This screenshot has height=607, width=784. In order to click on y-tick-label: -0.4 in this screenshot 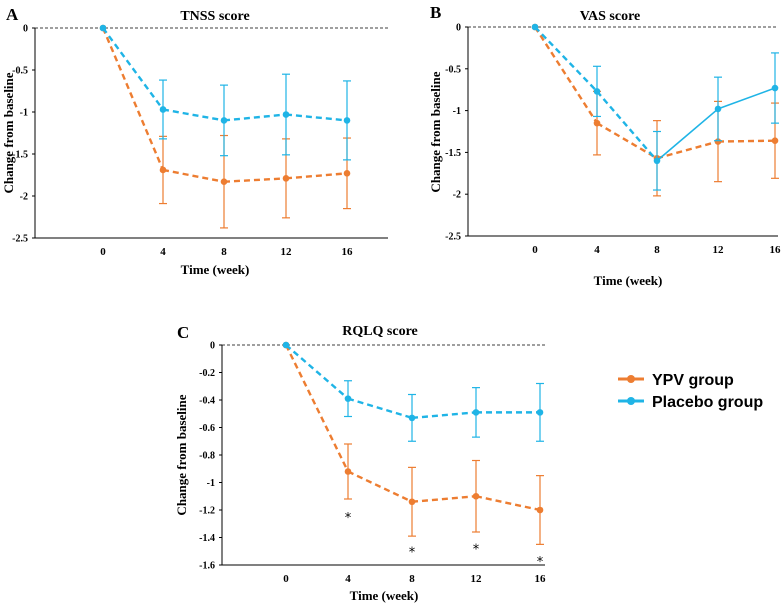, I will do `click(207, 401)`.